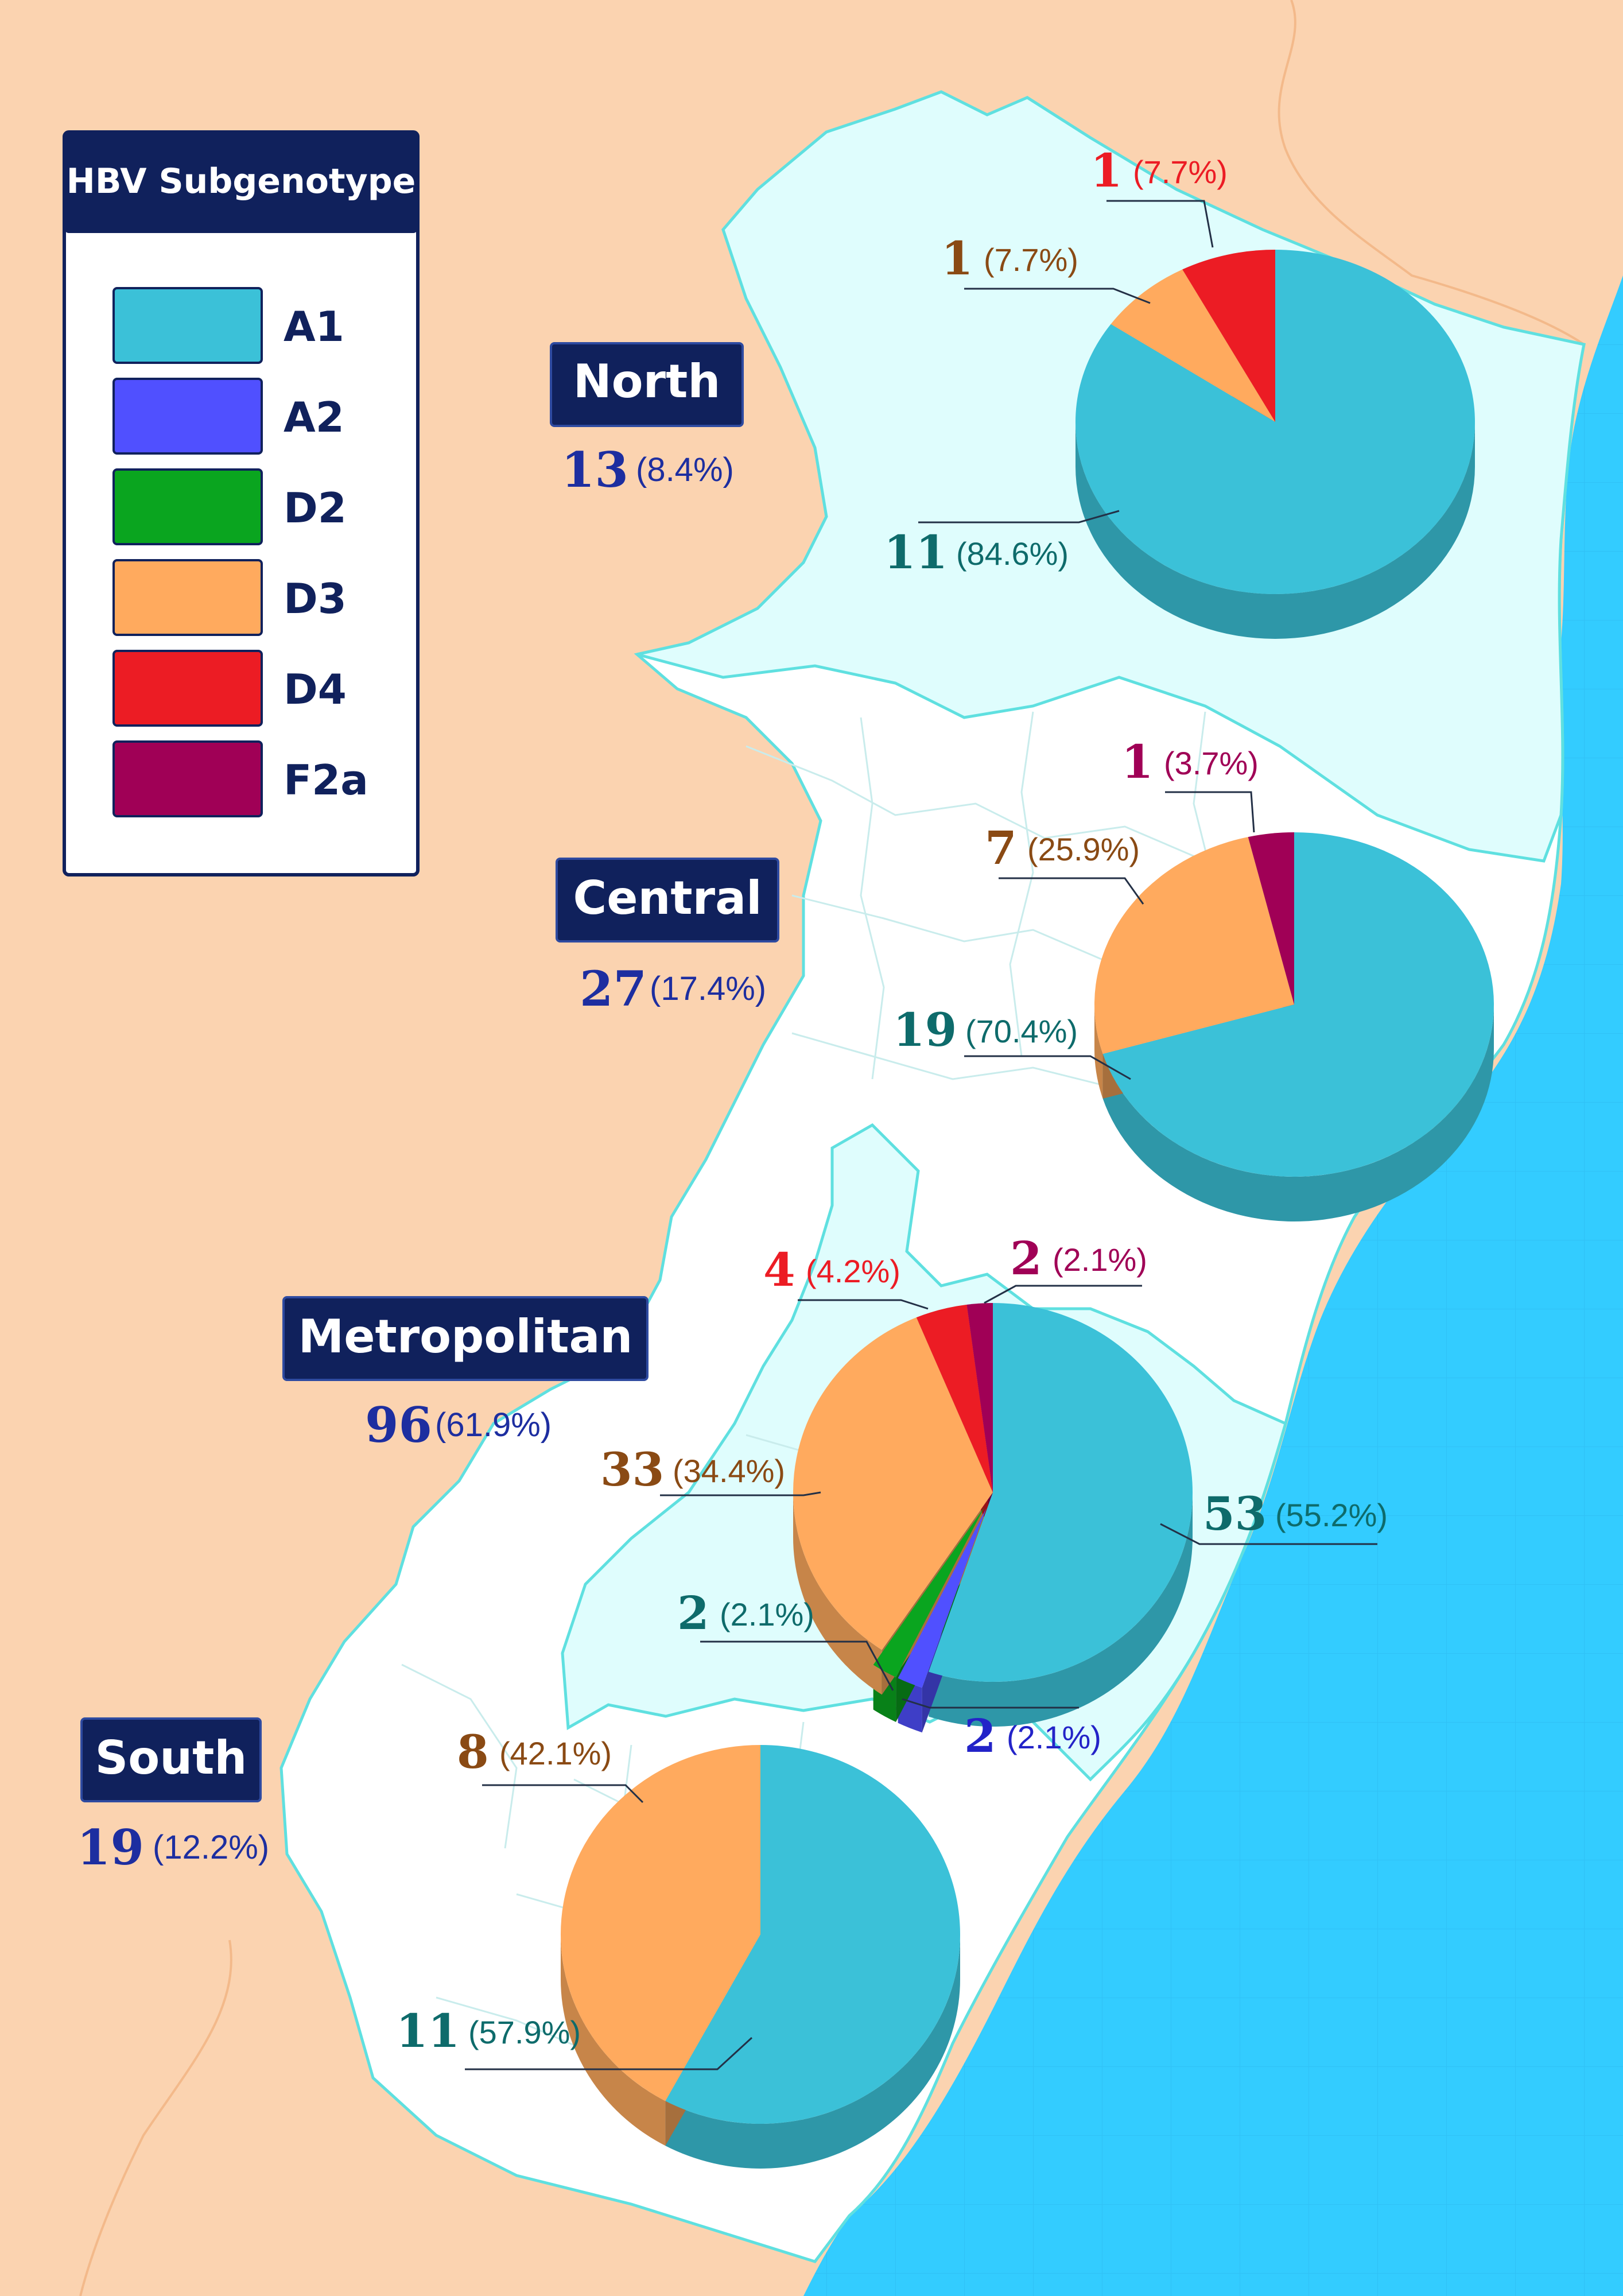  Describe the element at coordinates (1083, 849) in the screenshot. I see `slice-pct: (25.9%)` at that location.